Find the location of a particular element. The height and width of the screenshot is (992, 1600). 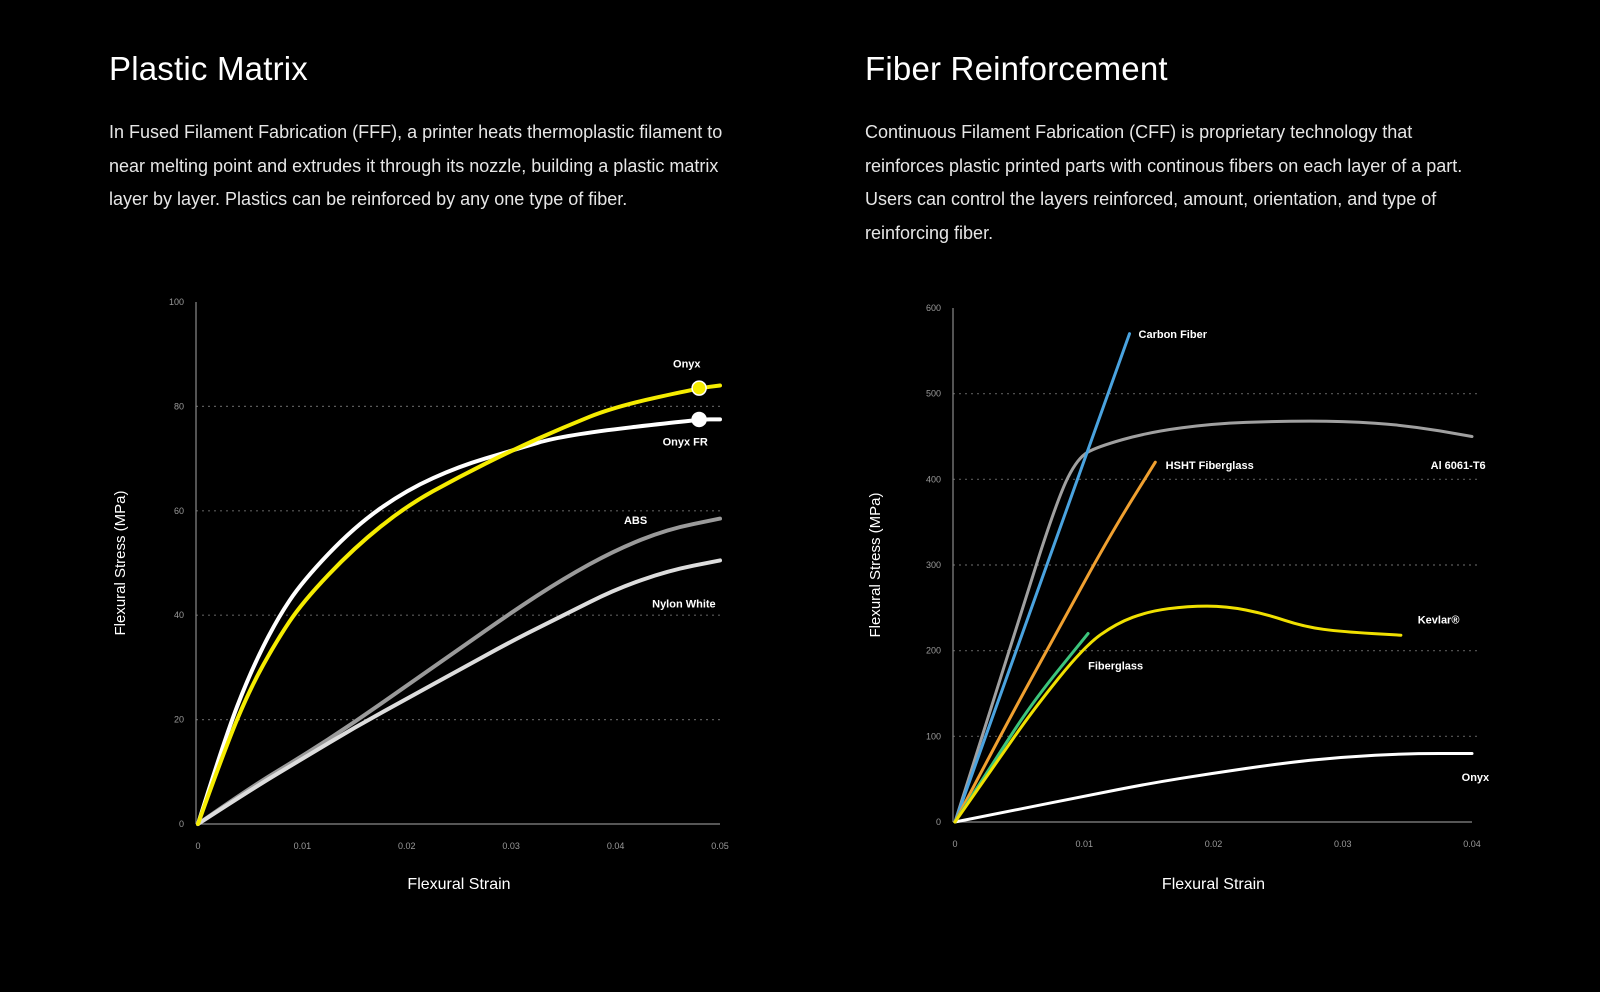

series-marker-onyx-fr is located at coordinates (699, 419).